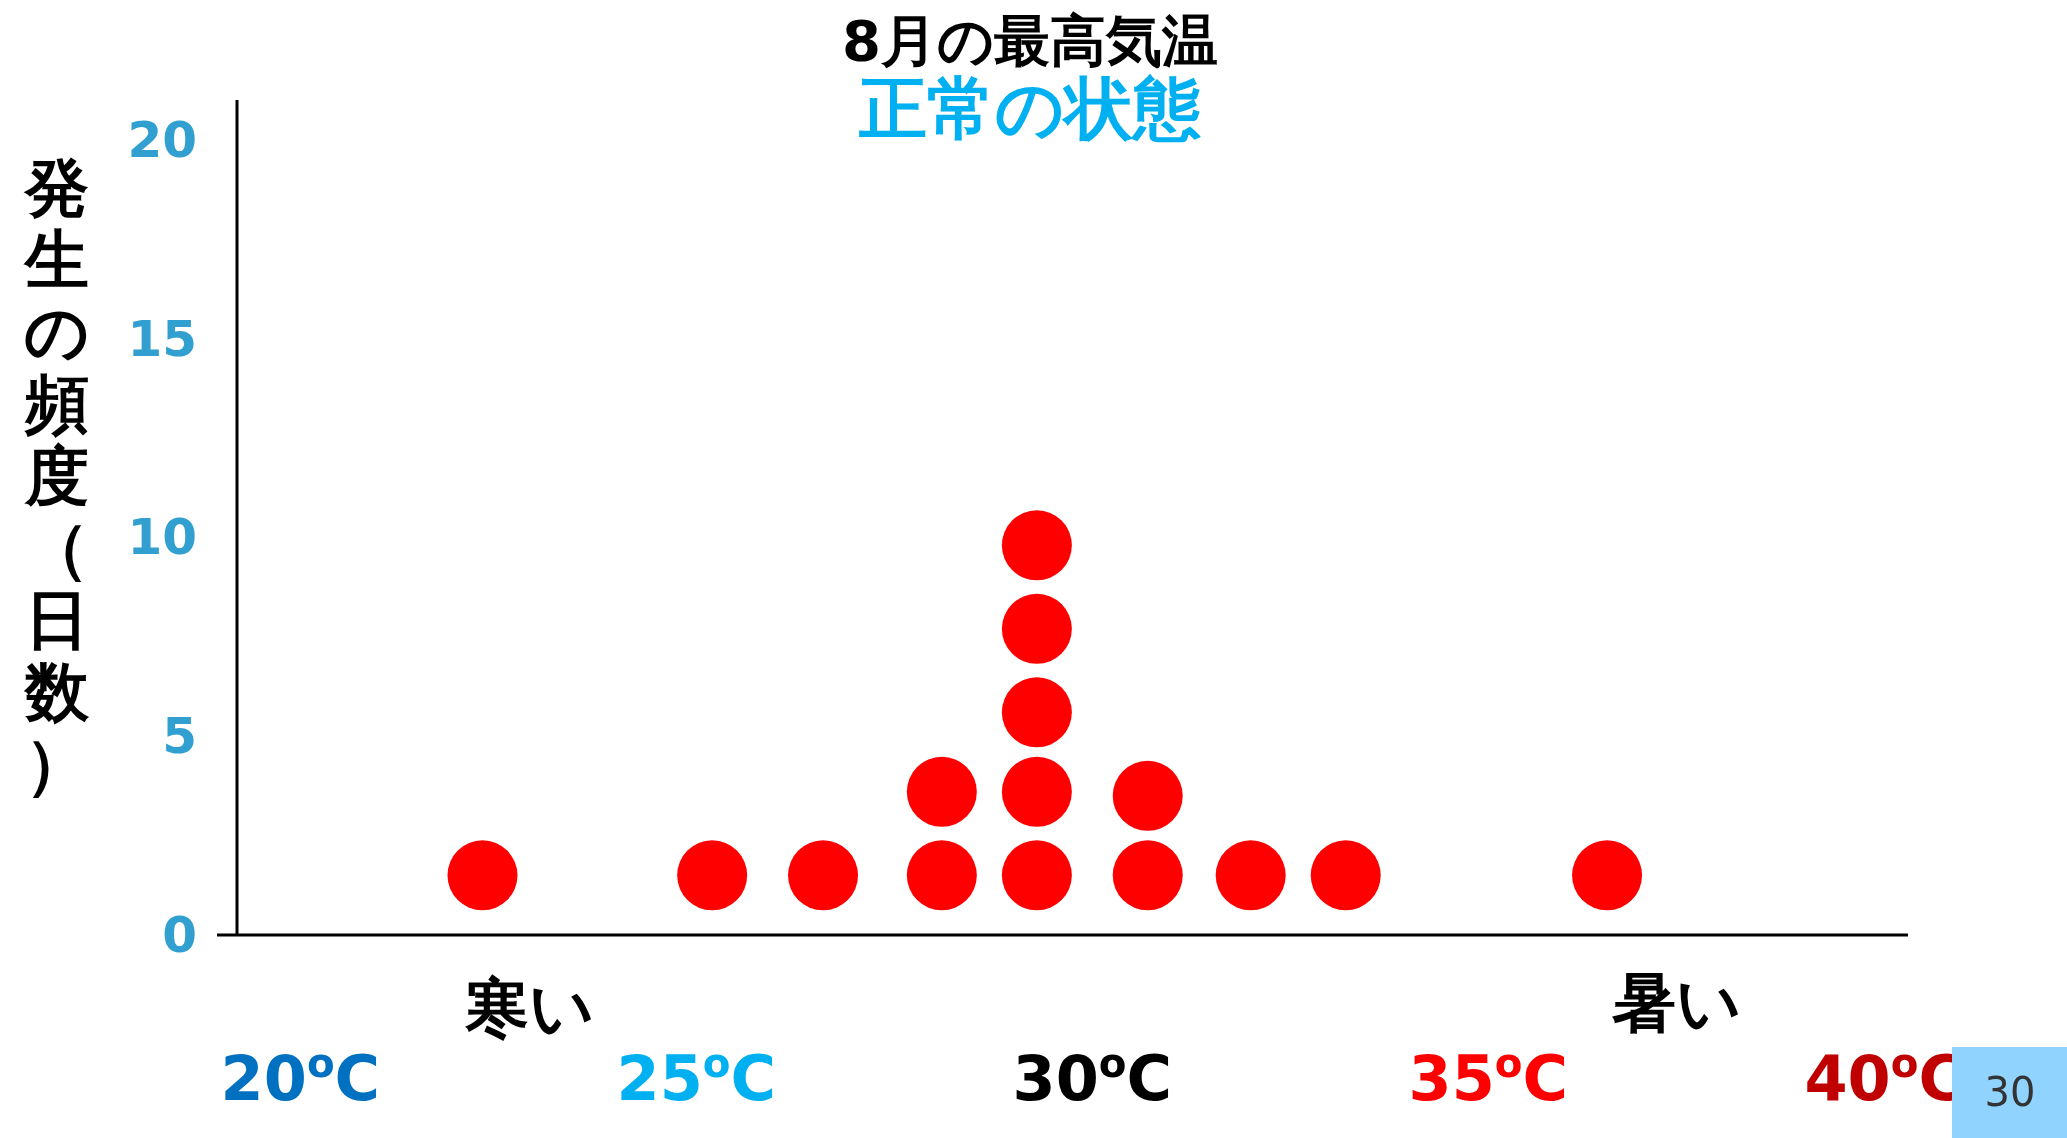 The image size is (2067, 1138). Describe the element at coordinates (530, 1008) in the screenshot. I see `text: 寒い` at that location.